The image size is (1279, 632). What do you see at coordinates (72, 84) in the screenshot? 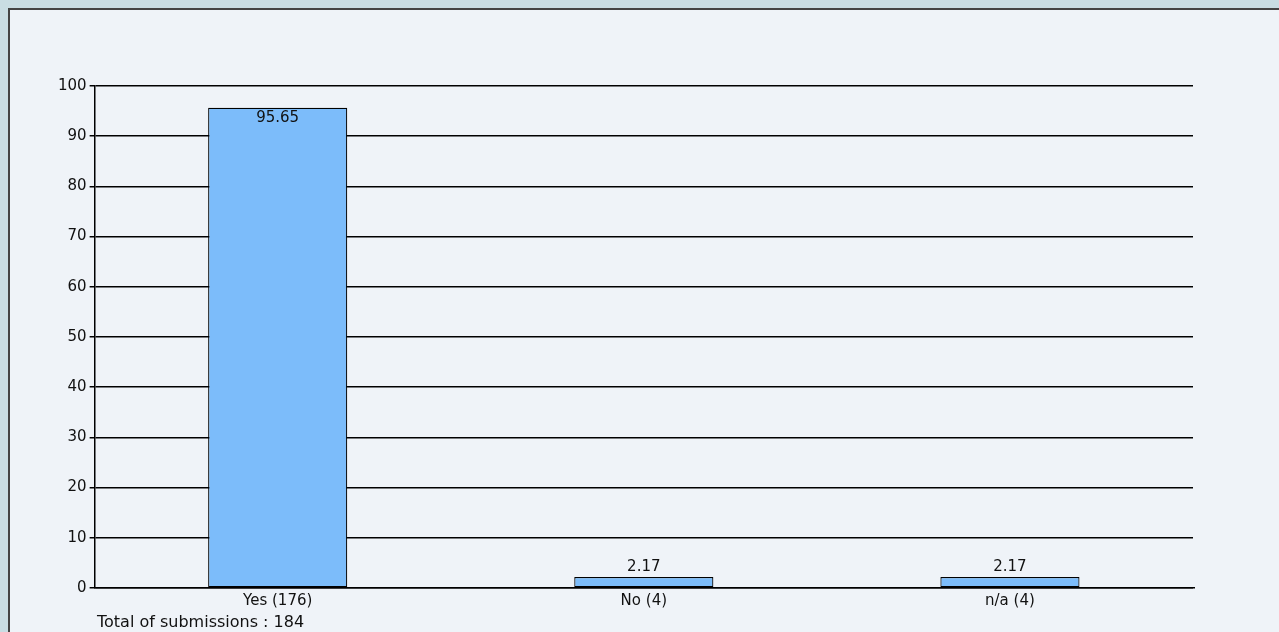
I see `y-tick-label: 100` at bounding box center [72, 84].